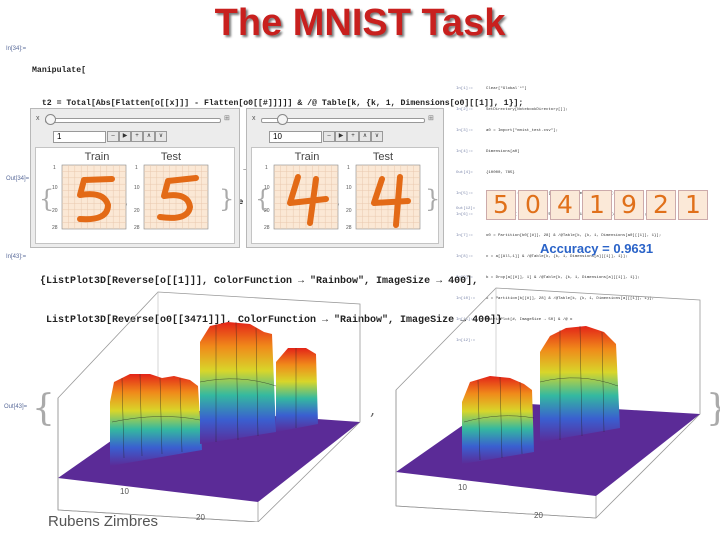 The height and width of the screenshot is (540, 720). What do you see at coordinates (466, 341) in the screenshot?
I see `cell-label: In[12]:=` at bounding box center [466, 341].